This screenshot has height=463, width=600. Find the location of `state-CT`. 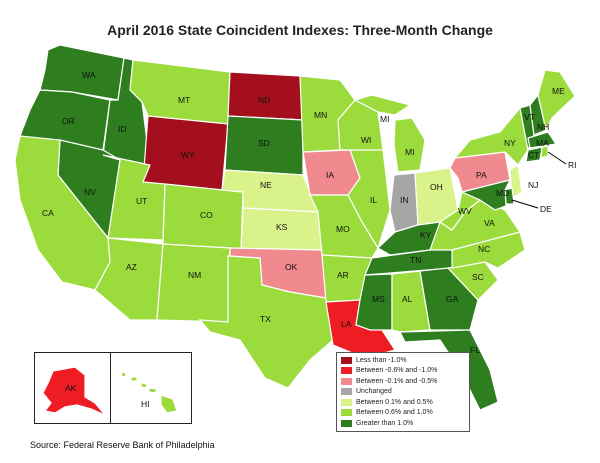

state-CT is located at coordinates (534, 154).